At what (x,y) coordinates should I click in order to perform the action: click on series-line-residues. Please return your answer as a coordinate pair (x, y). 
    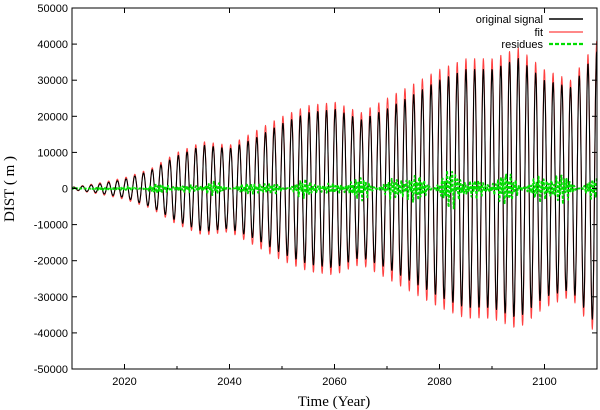
    Looking at the image, I should click on (334, 190).